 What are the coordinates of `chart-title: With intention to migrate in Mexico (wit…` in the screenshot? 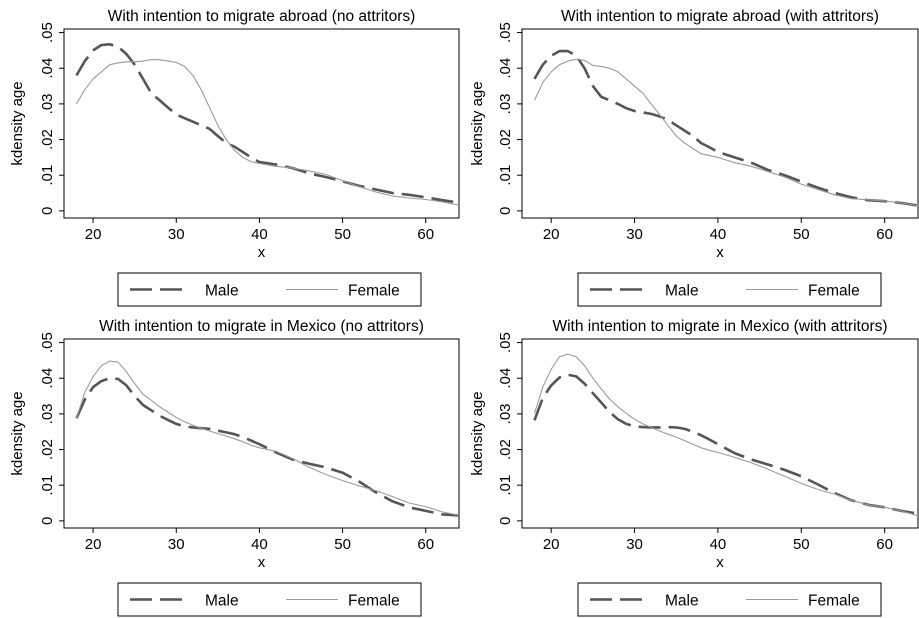 It's located at (719, 326).